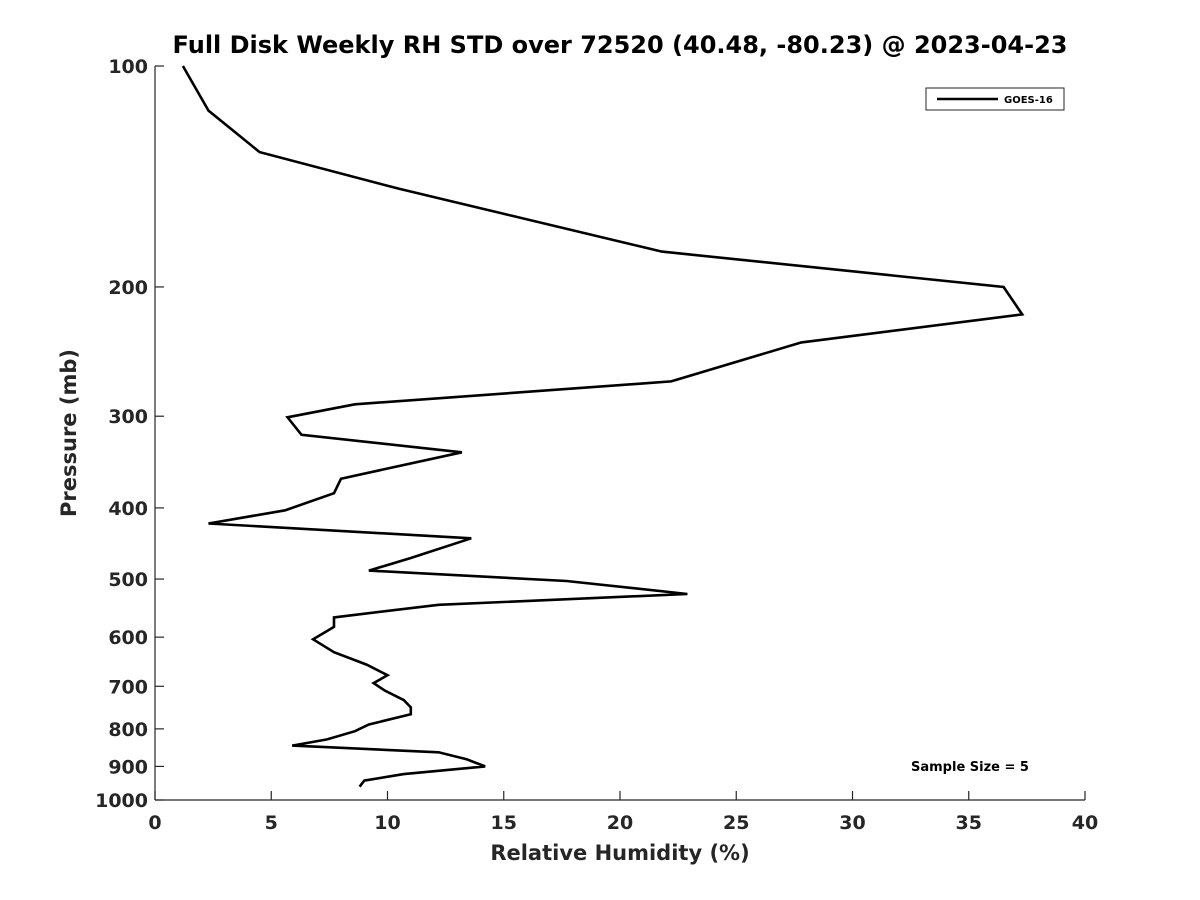 This screenshot has height=900, width=1200. I want to click on y-tick-label: 400, so click(128, 509).